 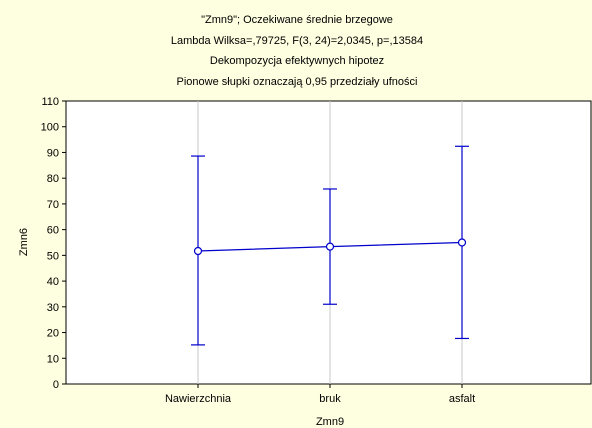 What do you see at coordinates (50, 128) in the screenshot?
I see `y-tick-label: 100` at bounding box center [50, 128].